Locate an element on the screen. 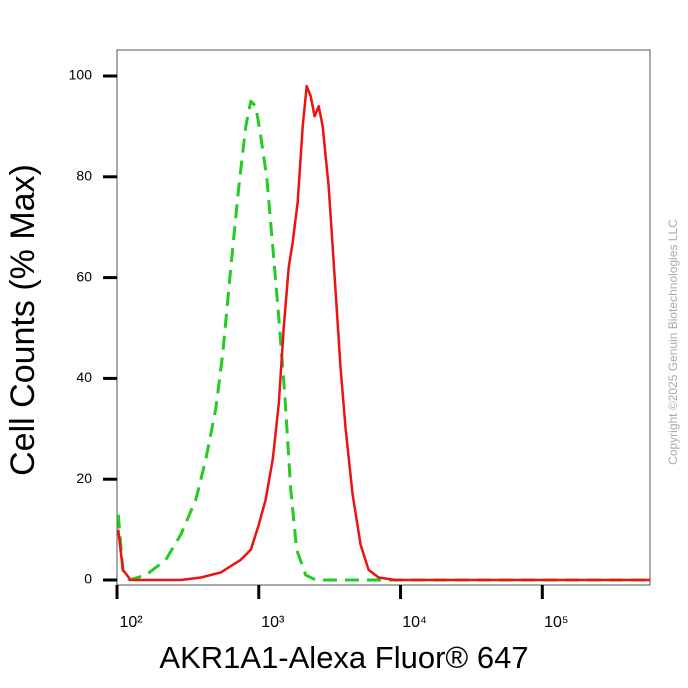 The height and width of the screenshot is (688, 688). y-tick-label: 60 is located at coordinates (84, 276).